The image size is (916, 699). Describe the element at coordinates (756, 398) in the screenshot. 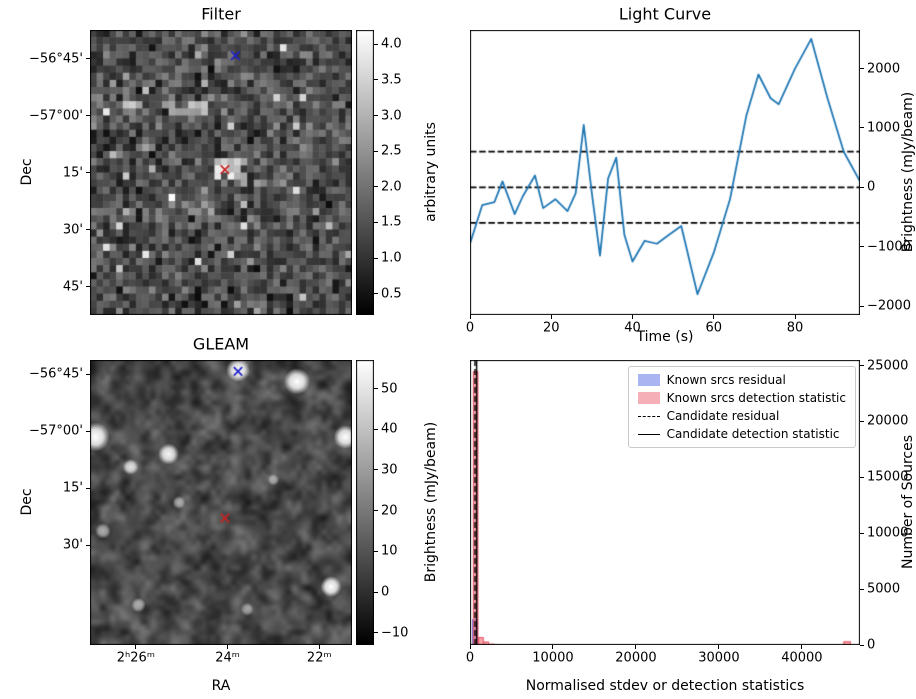

I see `legend-label: Known srcs detection statistic` at that location.